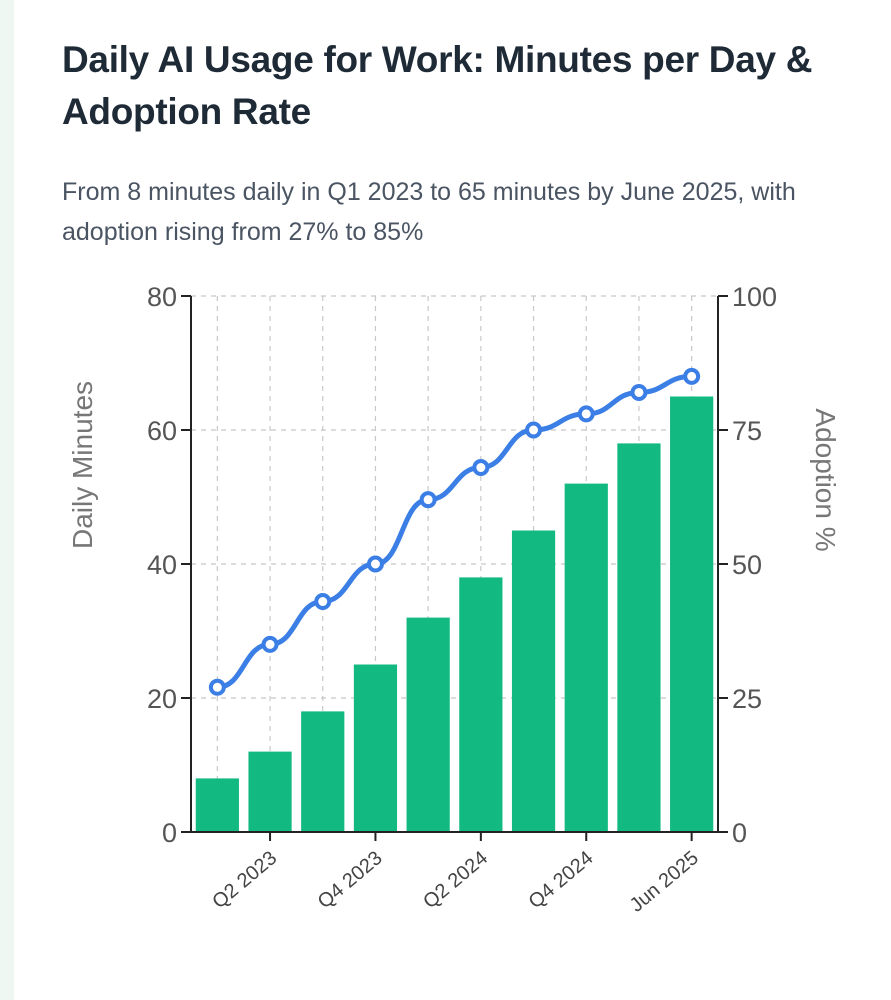  I want to click on left-tick-label: 80, so click(162, 297).